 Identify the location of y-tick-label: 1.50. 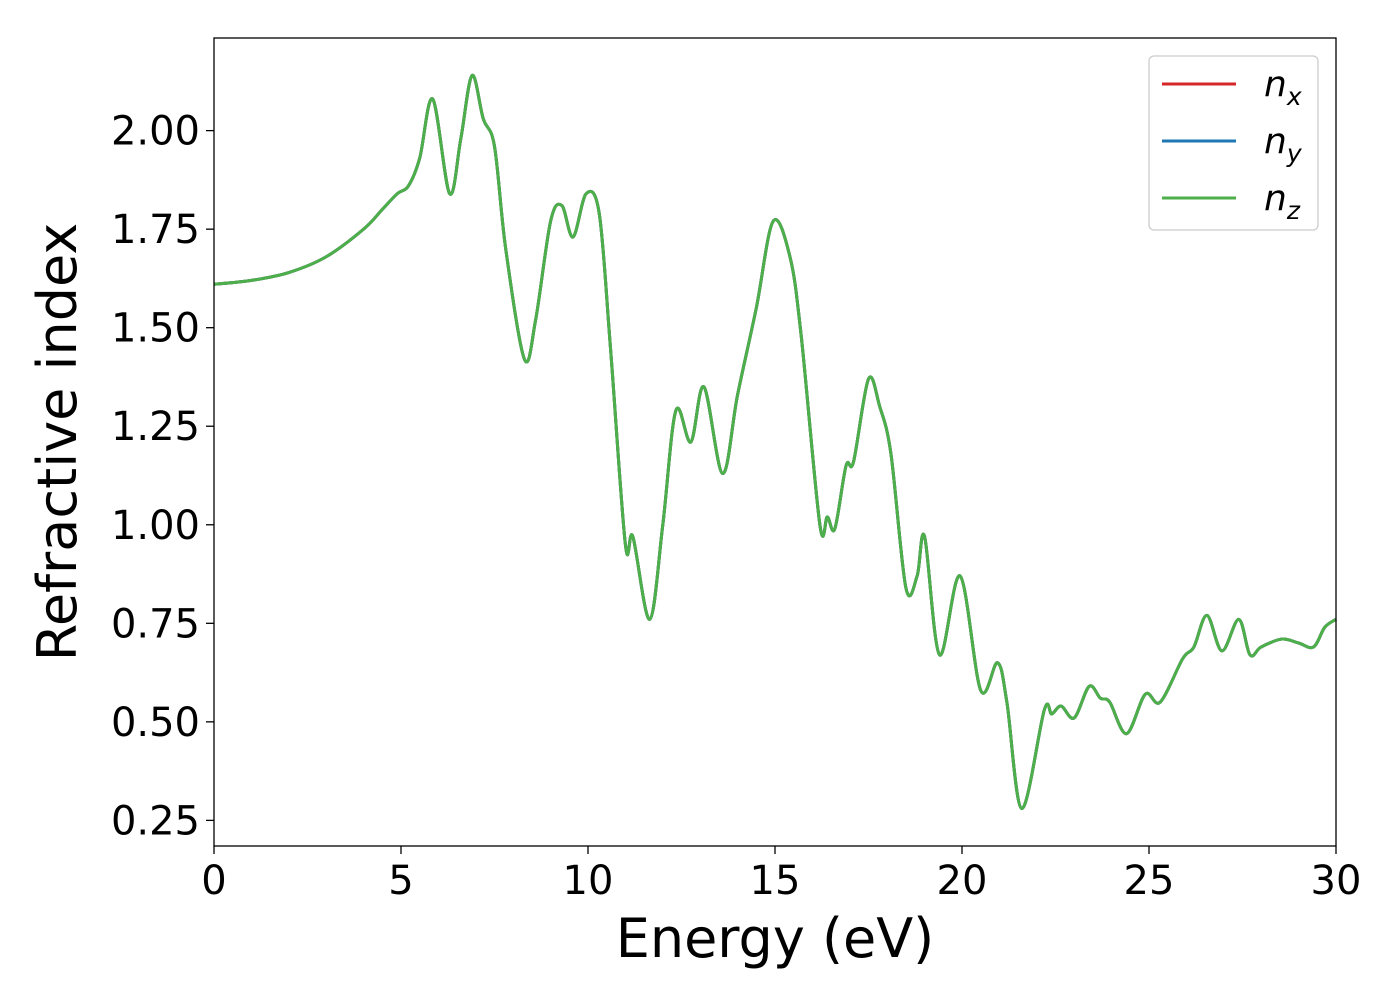
(155, 329).